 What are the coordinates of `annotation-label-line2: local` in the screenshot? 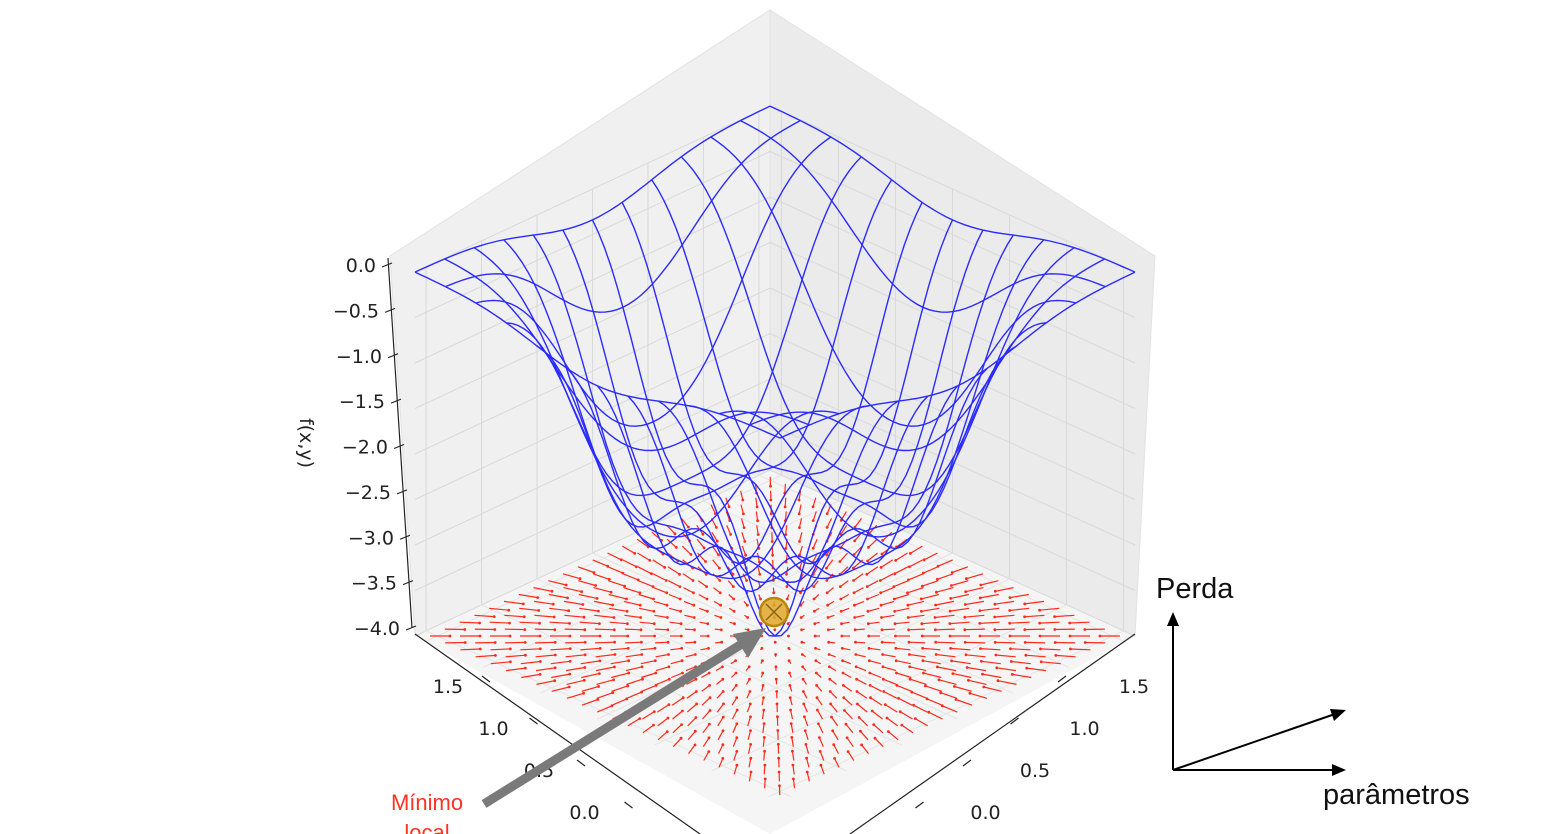 It's located at (426, 827).